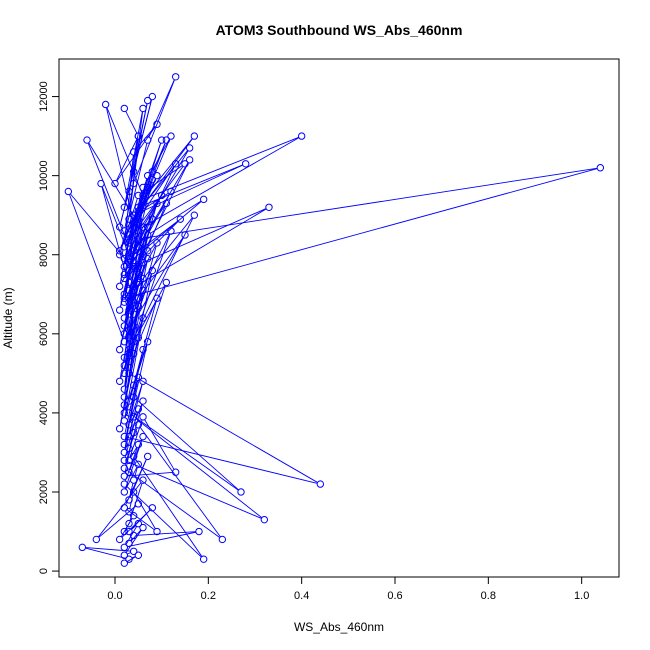 The height and width of the screenshot is (650, 650). I want to click on x-tick-label: 0.2, so click(208, 596).